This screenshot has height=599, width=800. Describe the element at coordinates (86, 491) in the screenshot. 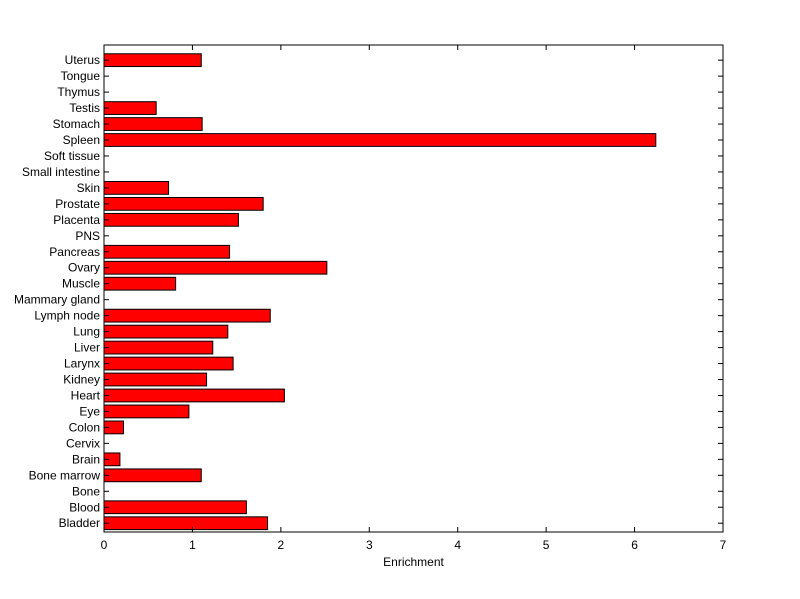

I see `y-tick-label: Bone` at that location.